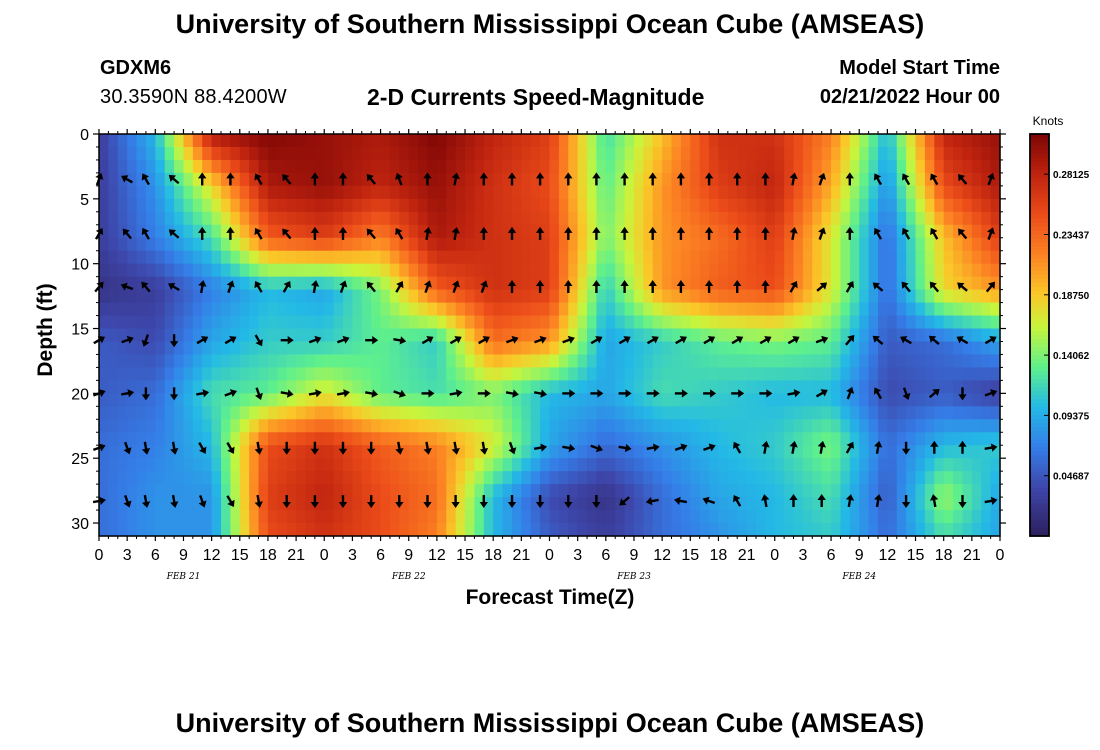 This screenshot has height=750, width=1100. I want to click on x-tick-label: 0, so click(774, 555).